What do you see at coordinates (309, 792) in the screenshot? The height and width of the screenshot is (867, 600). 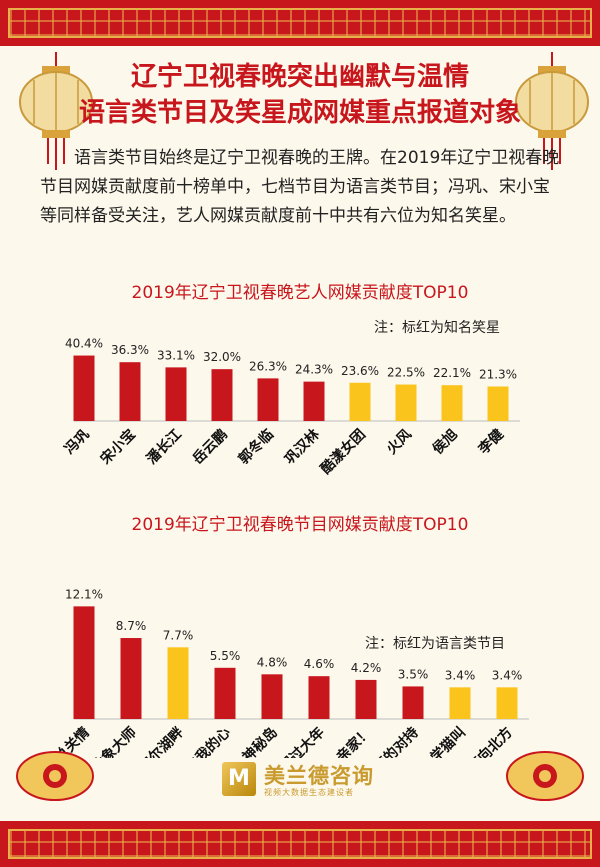 I see `logo-tagline: 视频大数据生态建设者` at bounding box center [309, 792].